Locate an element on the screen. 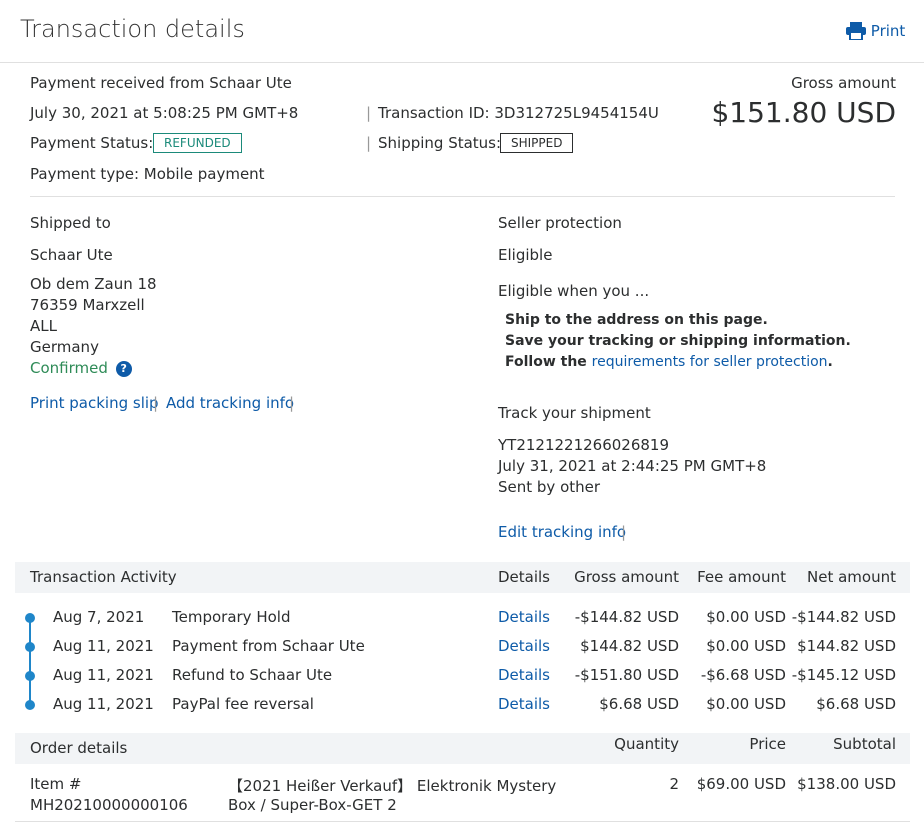 This screenshot has height=828, width=924. address-confirmed: Confirmed ? is located at coordinates (81, 368).